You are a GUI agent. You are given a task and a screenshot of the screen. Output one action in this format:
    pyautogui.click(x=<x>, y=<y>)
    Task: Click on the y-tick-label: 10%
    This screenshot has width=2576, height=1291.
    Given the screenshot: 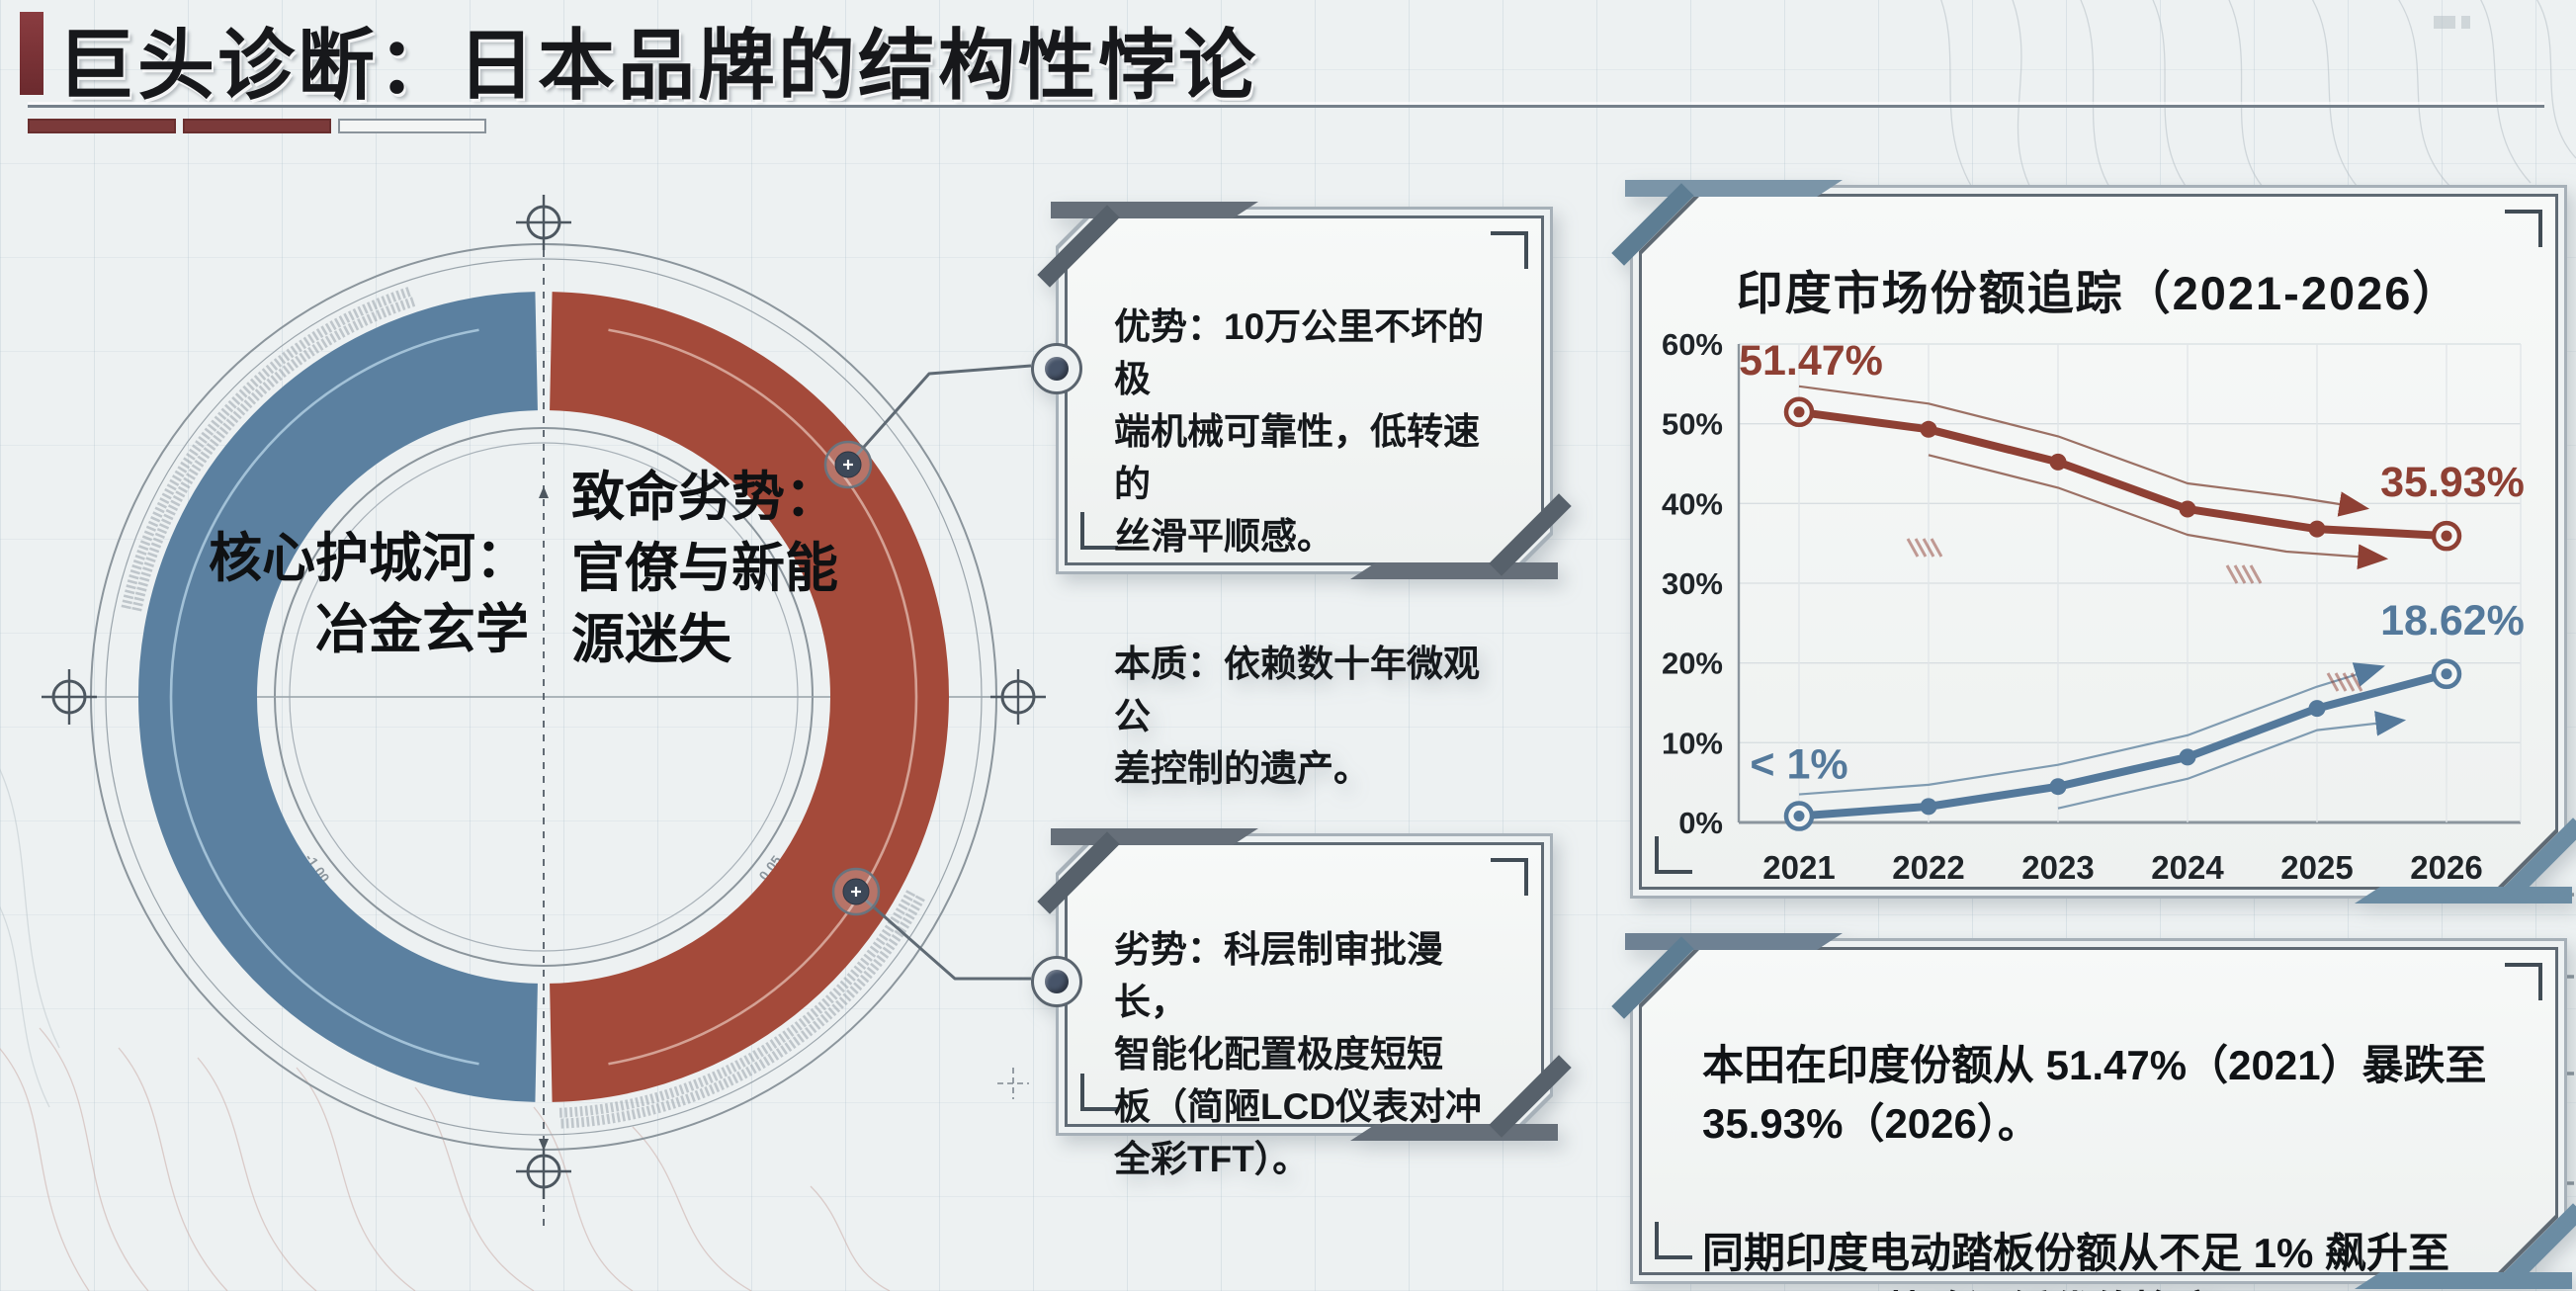 What is the action you would take?
    pyautogui.click(x=1692, y=743)
    